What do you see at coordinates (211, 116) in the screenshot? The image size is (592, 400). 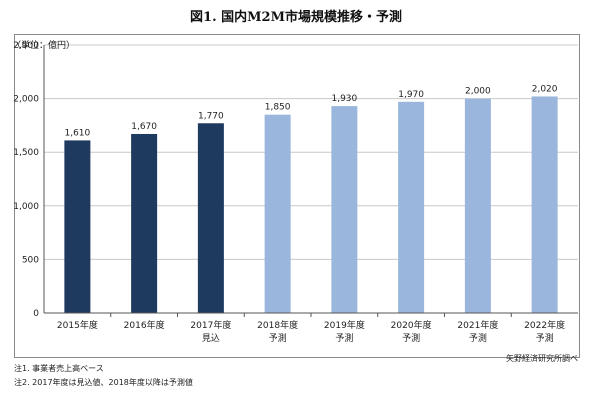 I see `data-label: 1,770` at bounding box center [211, 116].